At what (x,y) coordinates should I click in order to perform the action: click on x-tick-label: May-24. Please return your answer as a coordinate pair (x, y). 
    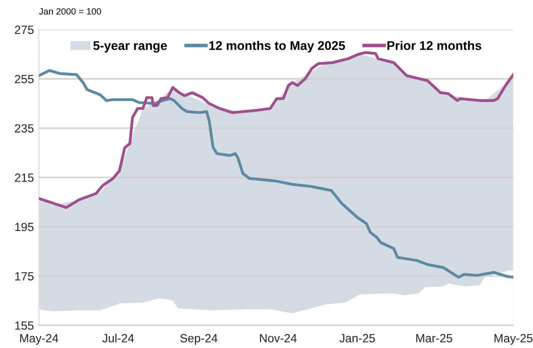
    Looking at the image, I should click on (39, 339).